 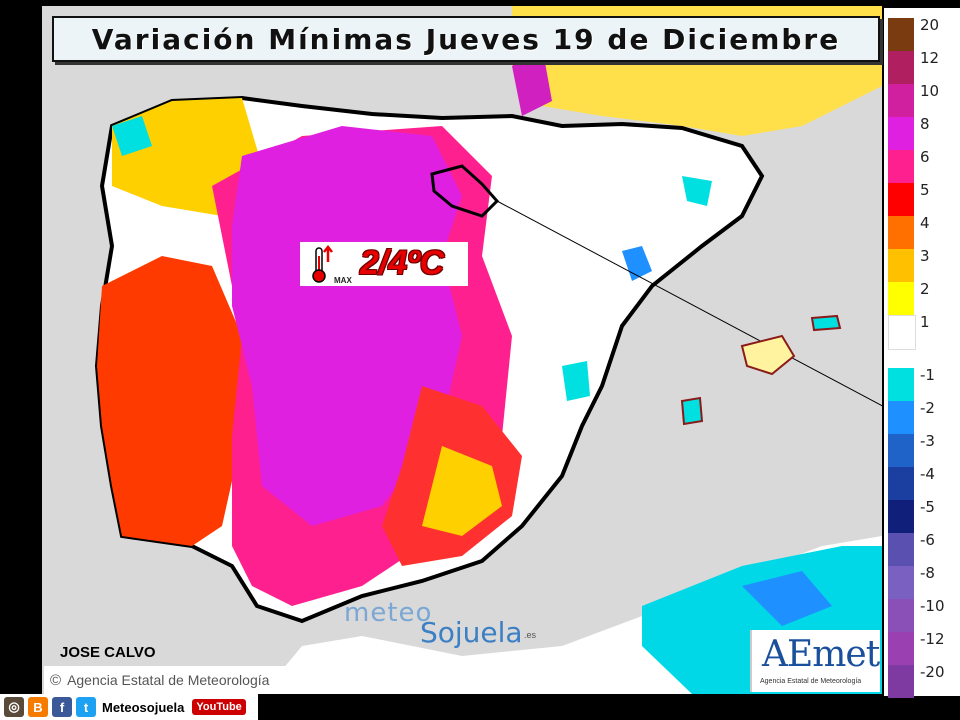 I want to click on rioja-pointer-line, so click(x=689, y=303).